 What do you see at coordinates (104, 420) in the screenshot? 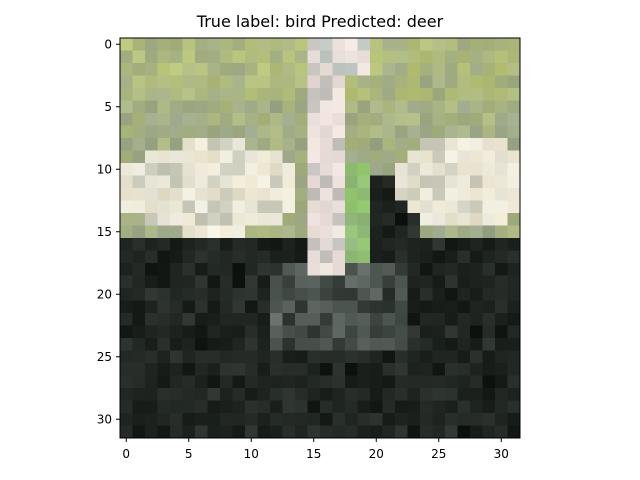
I see `y-tick-label: 30` at bounding box center [104, 420].